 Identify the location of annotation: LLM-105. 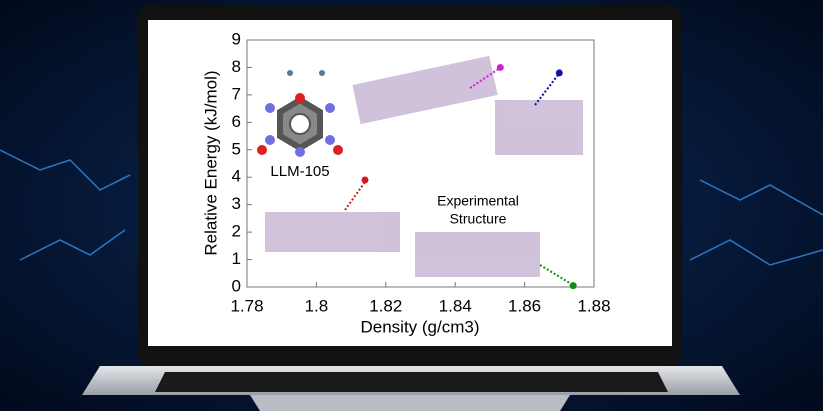
(299, 171).